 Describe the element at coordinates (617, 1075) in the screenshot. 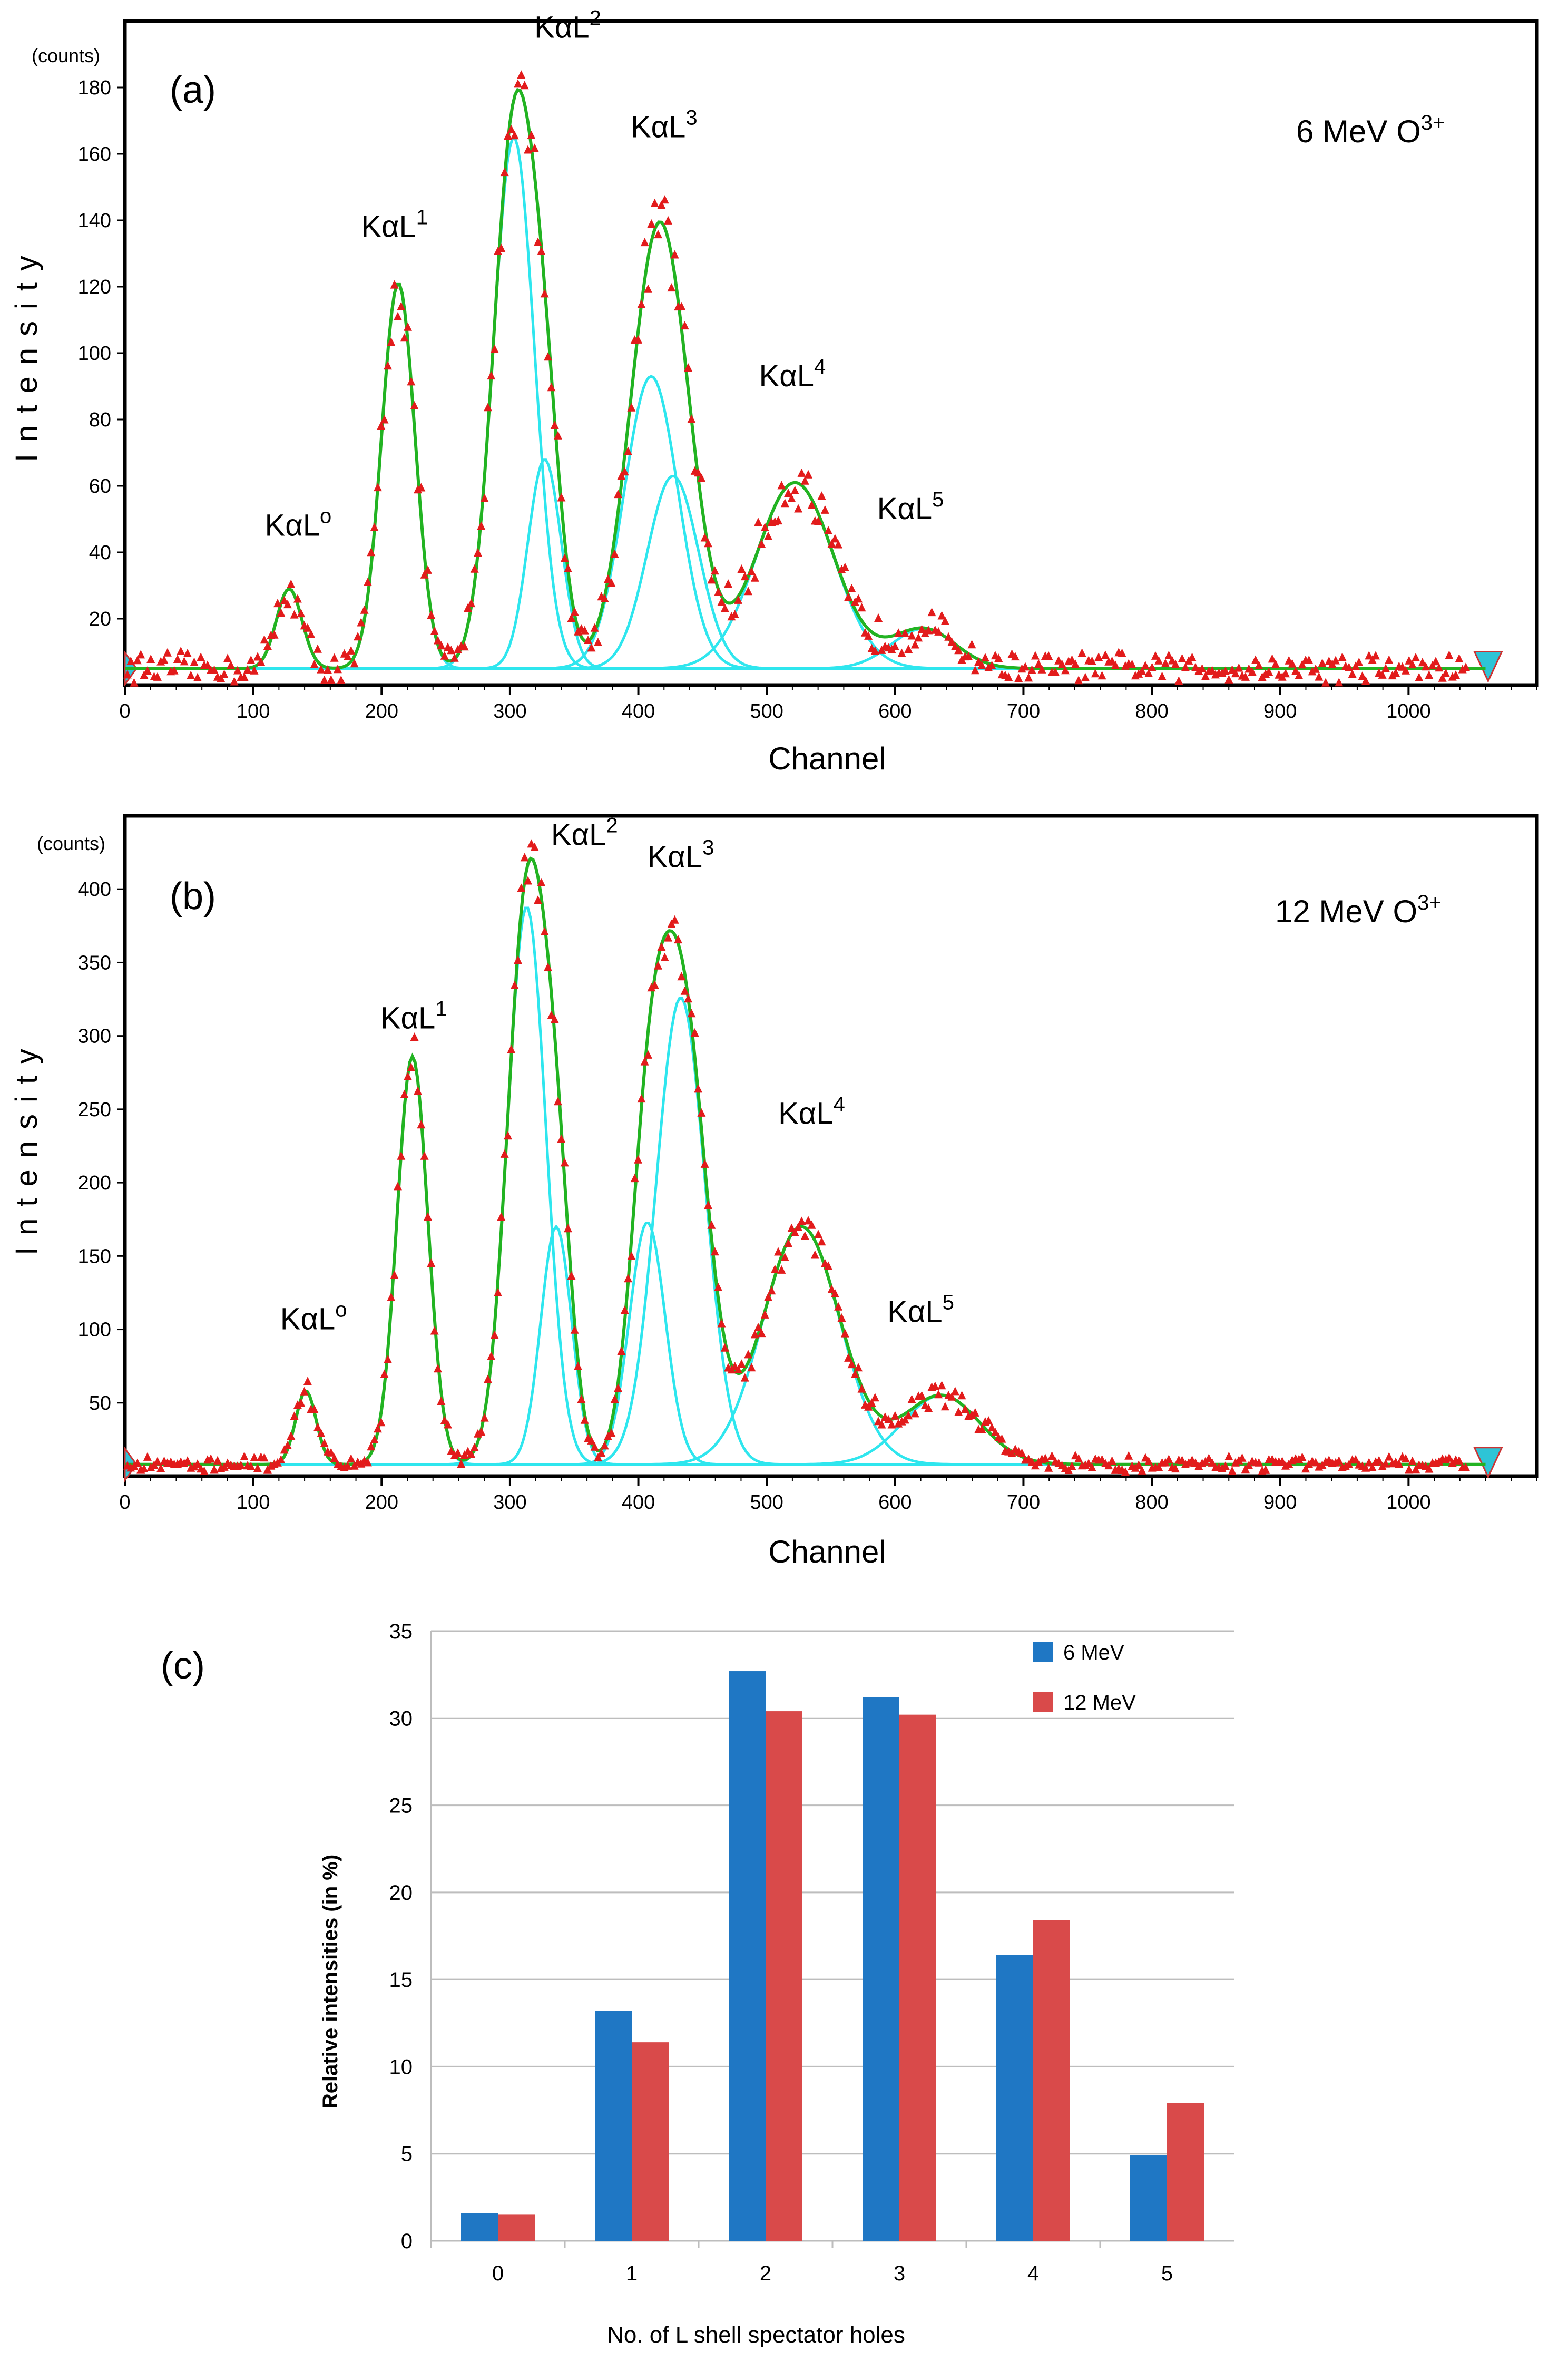

I see `peak-labels-b: KαLo KαL1 KαL2 KαL3 KαL4 KαL5` at that location.